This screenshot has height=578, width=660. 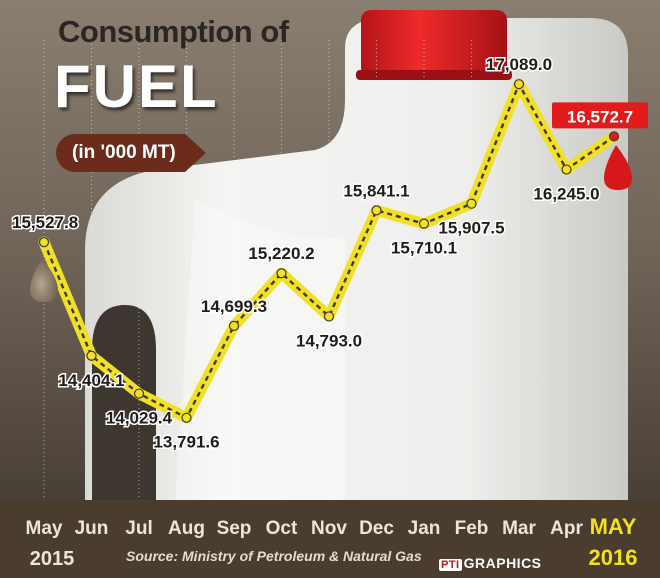 What do you see at coordinates (281, 253) in the screenshot?
I see `data-label: 15,220.2` at bounding box center [281, 253].